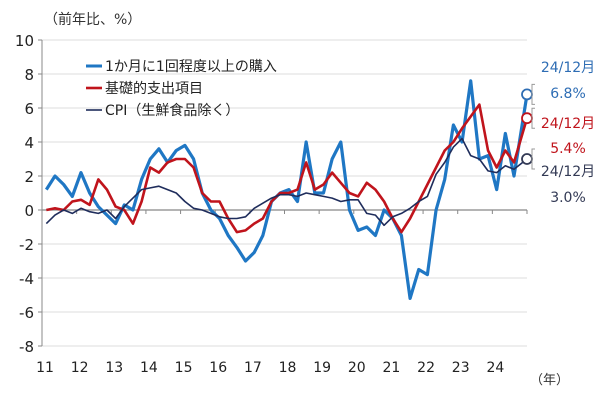 The height and width of the screenshot is (404, 600). Describe the element at coordinates (114, 368) in the screenshot. I see `x-tick-label: 13` at that location.